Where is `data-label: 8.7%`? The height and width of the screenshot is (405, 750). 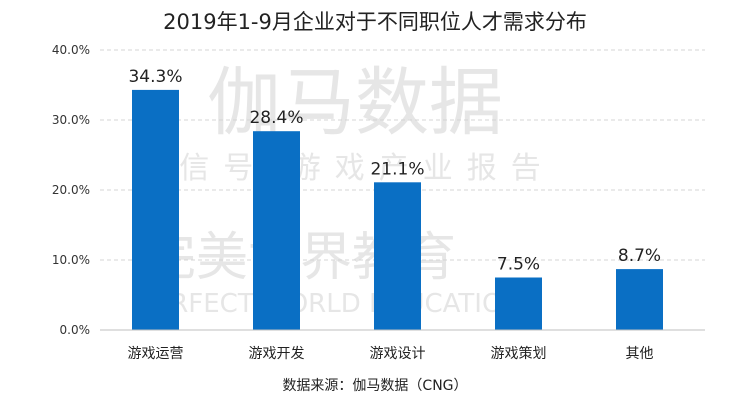
data-label: 8.7% is located at coordinates (639, 256).